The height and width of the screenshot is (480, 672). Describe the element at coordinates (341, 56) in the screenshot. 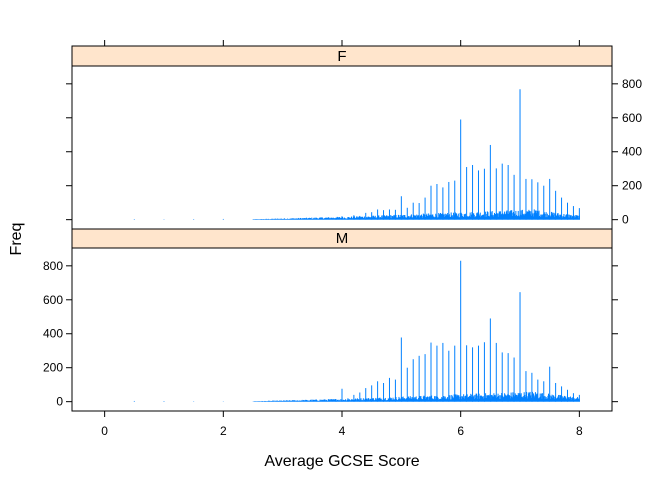

I see `strip-label-F: F` at that location.